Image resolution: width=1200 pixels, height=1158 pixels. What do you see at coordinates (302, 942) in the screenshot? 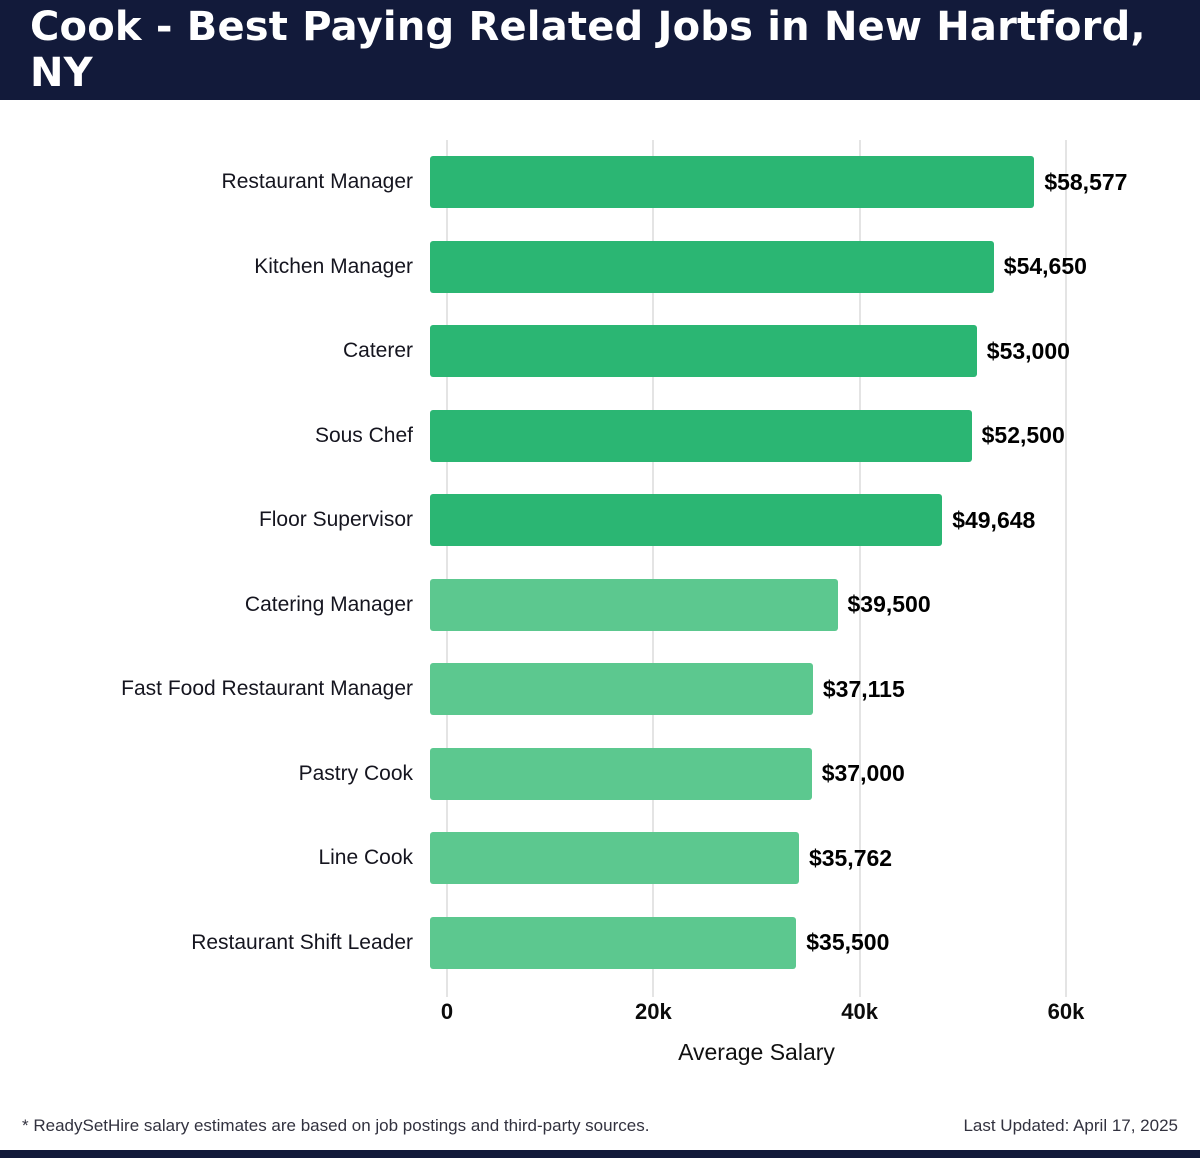
I see `category-label: Restaurant Shift Leader` at bounding box center [302, 942].